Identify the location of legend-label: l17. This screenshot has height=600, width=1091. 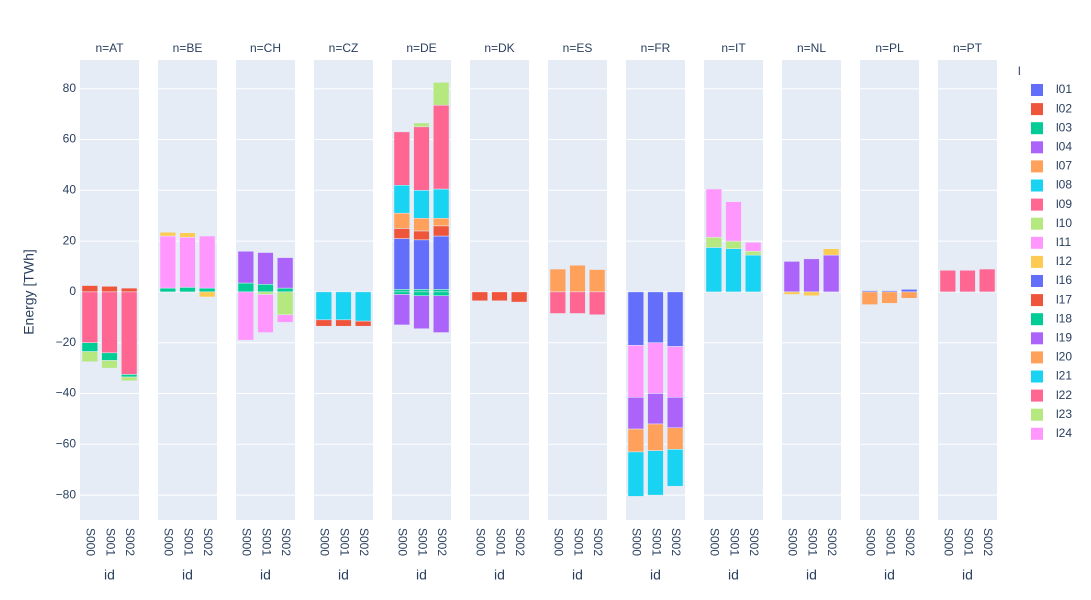
(1064, 299).